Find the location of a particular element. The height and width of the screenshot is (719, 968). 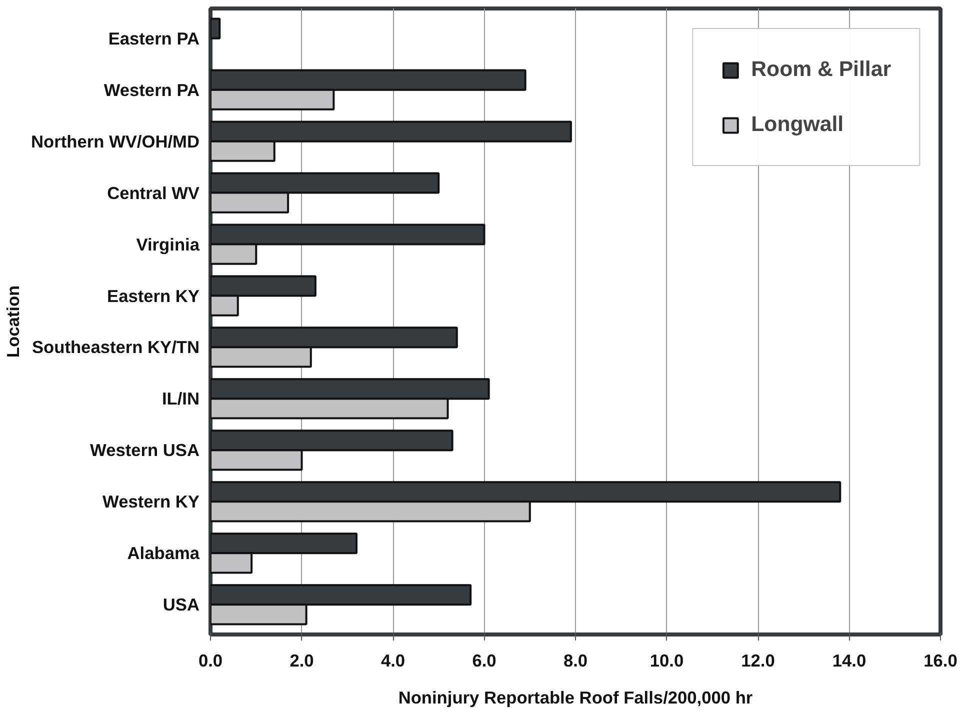

x-tick-label: 4.0 is located at coordinates (393, 660).